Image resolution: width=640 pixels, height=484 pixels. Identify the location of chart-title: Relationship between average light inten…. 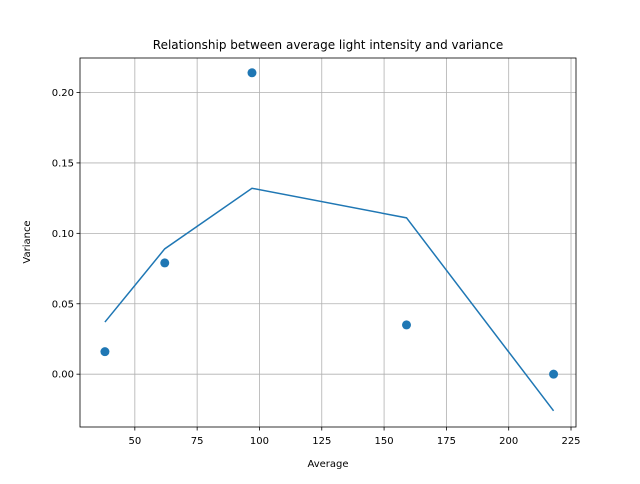
(328, 45).